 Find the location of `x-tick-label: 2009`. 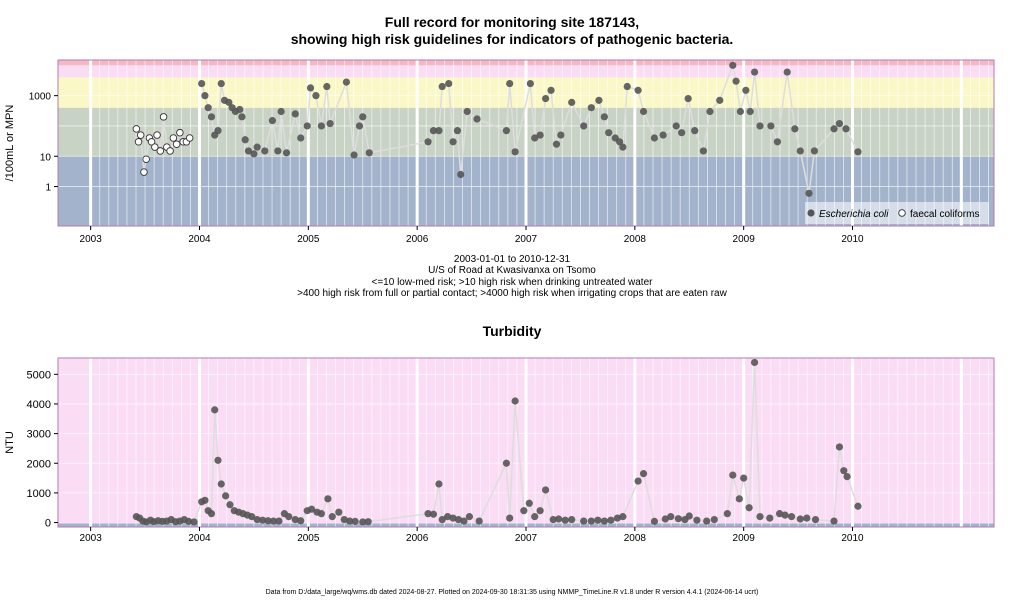

x-tick-label: 2009 is located at coordinates (744, 239).